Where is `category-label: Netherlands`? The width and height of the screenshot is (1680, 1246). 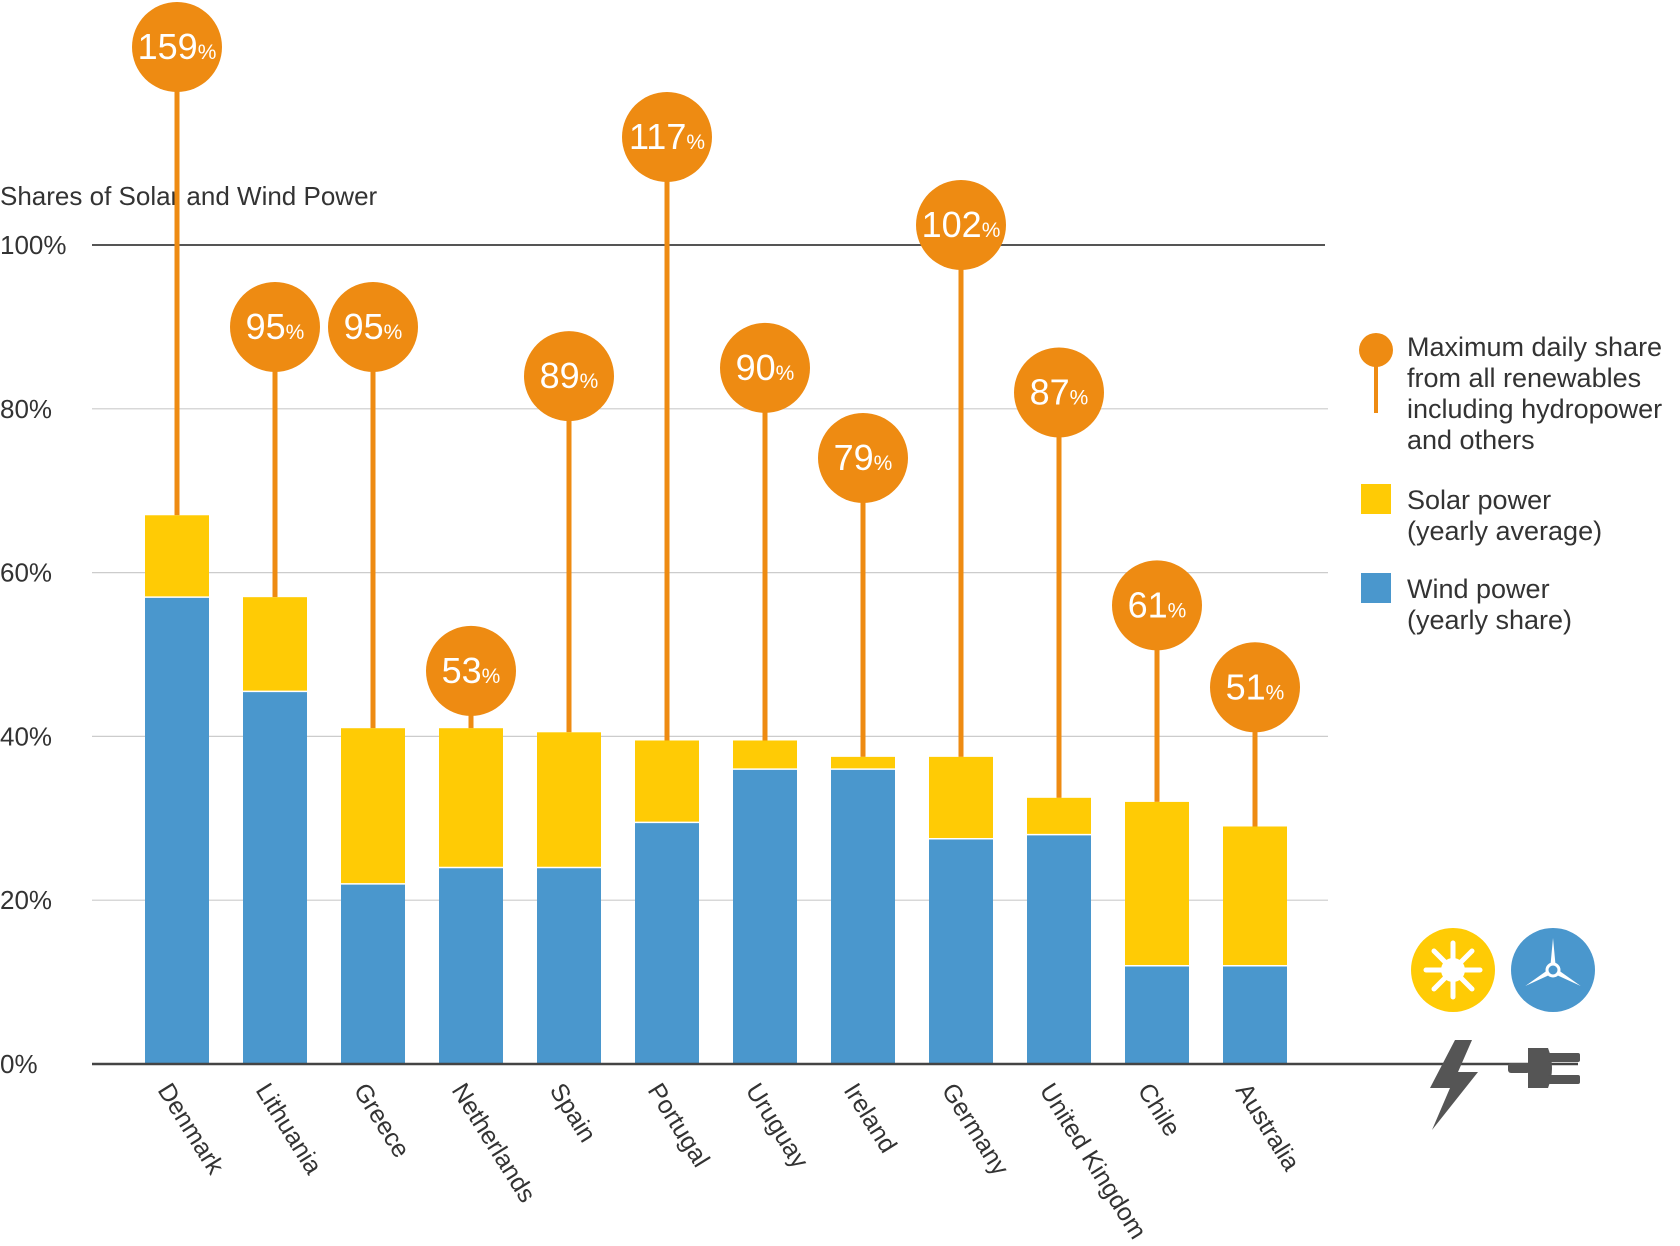
category-label: Netherlands is located at coordinates (493, 1142).